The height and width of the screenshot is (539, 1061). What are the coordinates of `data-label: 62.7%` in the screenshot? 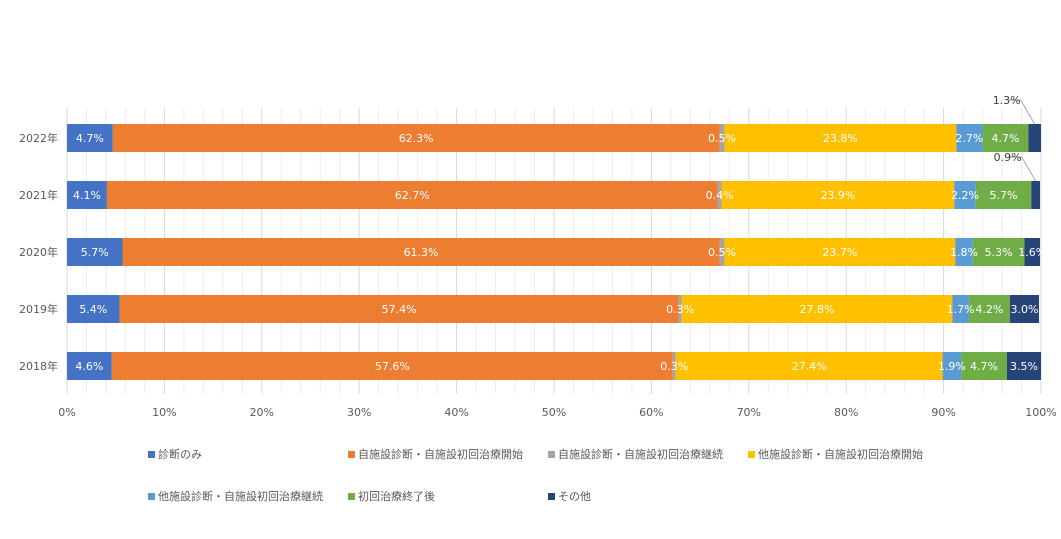 It's located at (412, 195).